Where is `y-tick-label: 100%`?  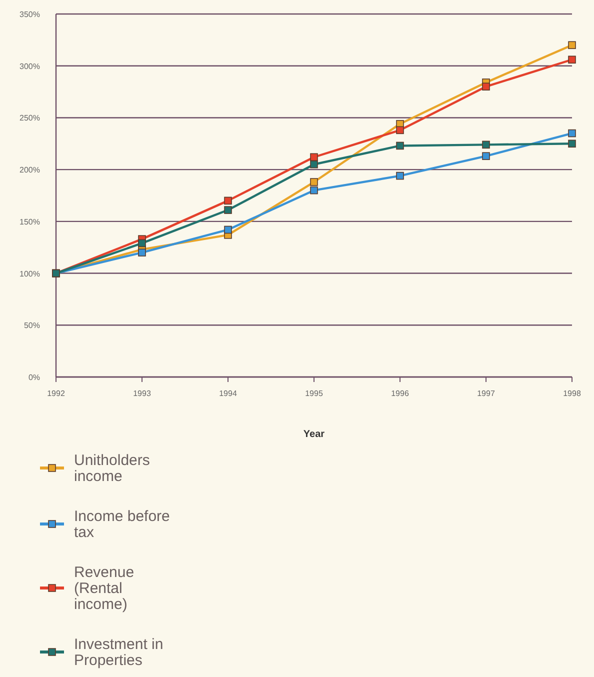 y-tick-label: 100% is located at coordinates (30, 273).